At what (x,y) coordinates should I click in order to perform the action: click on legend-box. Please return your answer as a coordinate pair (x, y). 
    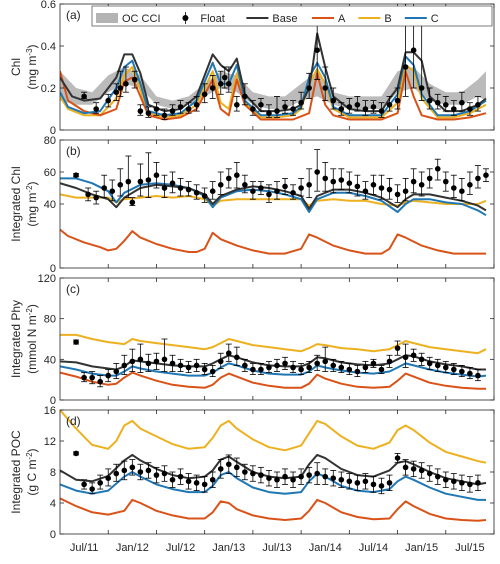
    Looking at the image, I should click on (292, 16).